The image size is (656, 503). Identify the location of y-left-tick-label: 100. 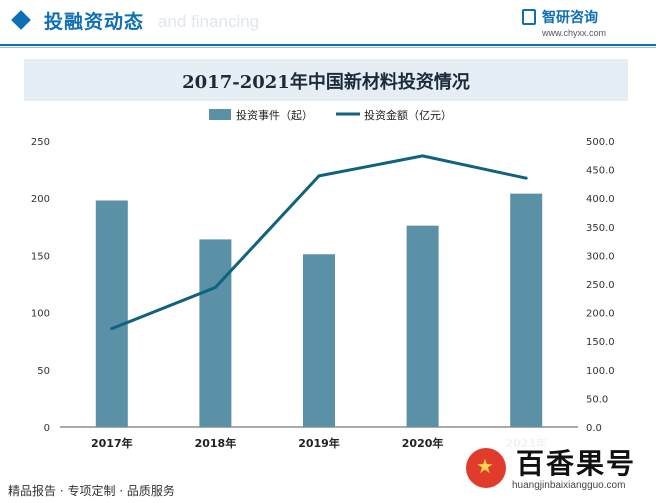
(40, 314).